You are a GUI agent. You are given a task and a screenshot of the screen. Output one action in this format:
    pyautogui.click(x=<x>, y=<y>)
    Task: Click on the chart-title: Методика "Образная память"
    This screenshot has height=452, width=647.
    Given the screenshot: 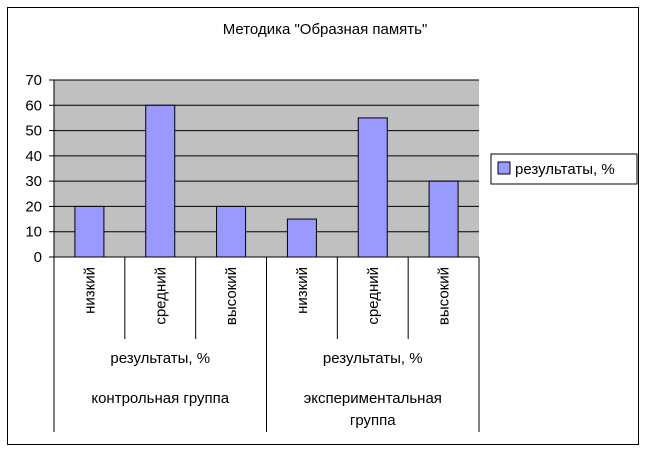 What is the action you would take?
    pyautogui.click(x=325, y=29)
    